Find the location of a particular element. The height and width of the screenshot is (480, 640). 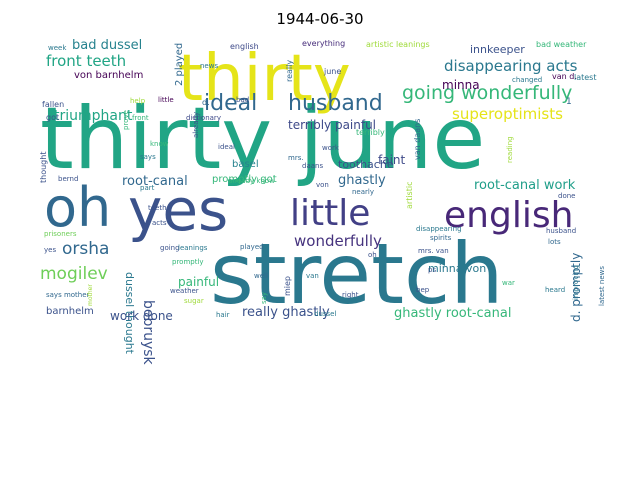

cloud-word: superoptimists is located at coordinates (507, 114).